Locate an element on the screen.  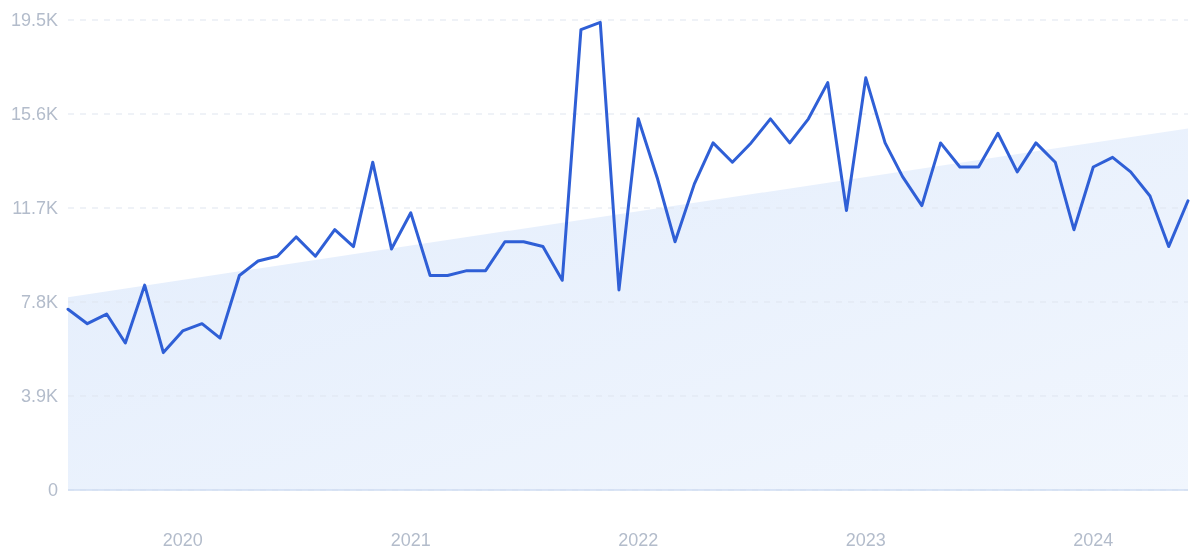
y-tick-label: 11.7K is located at coordinates (35, 208).